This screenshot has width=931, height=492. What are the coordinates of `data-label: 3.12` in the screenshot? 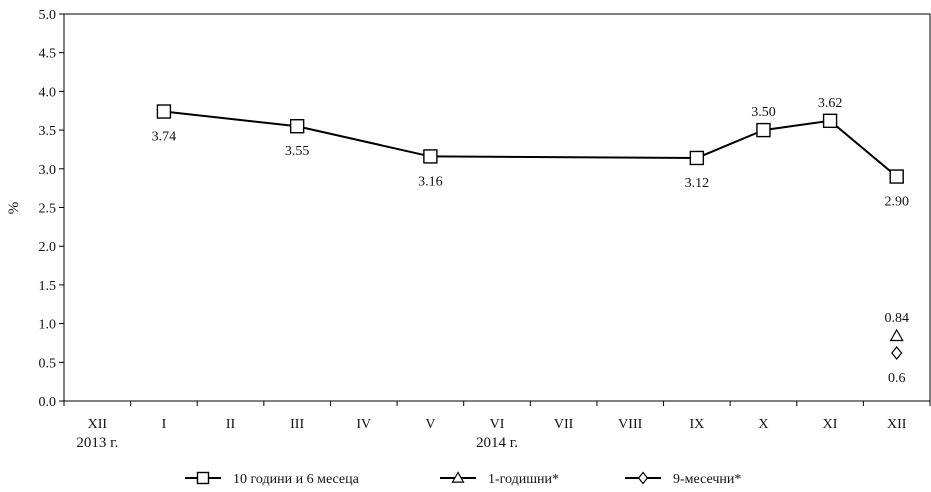 It's located at (697, 183).